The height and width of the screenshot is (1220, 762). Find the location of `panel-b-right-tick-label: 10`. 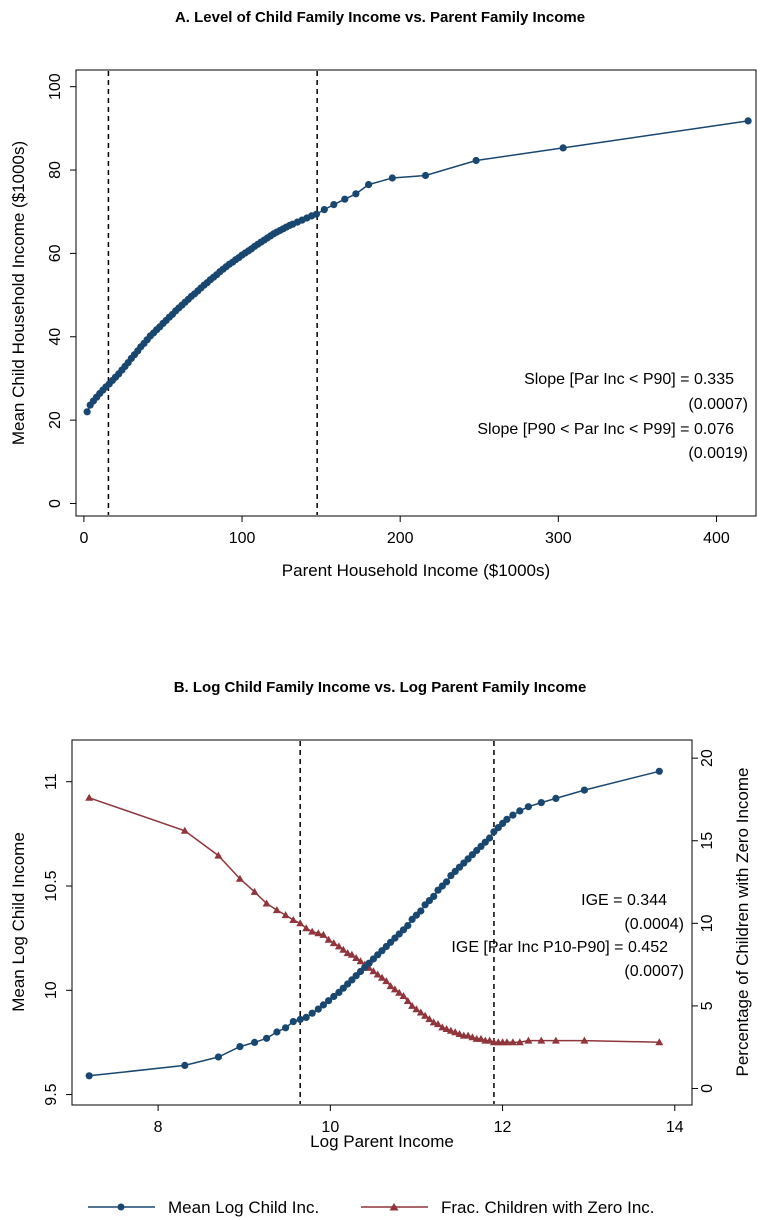

panel-b-right-tick-label: 10 is located at coordinates (707, 923).